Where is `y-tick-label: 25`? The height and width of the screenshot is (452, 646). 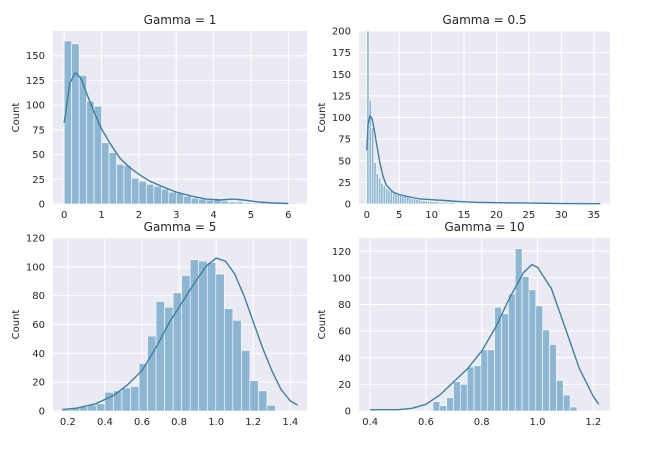
y-tick-label: 25 is located at coordinates (344, 183).